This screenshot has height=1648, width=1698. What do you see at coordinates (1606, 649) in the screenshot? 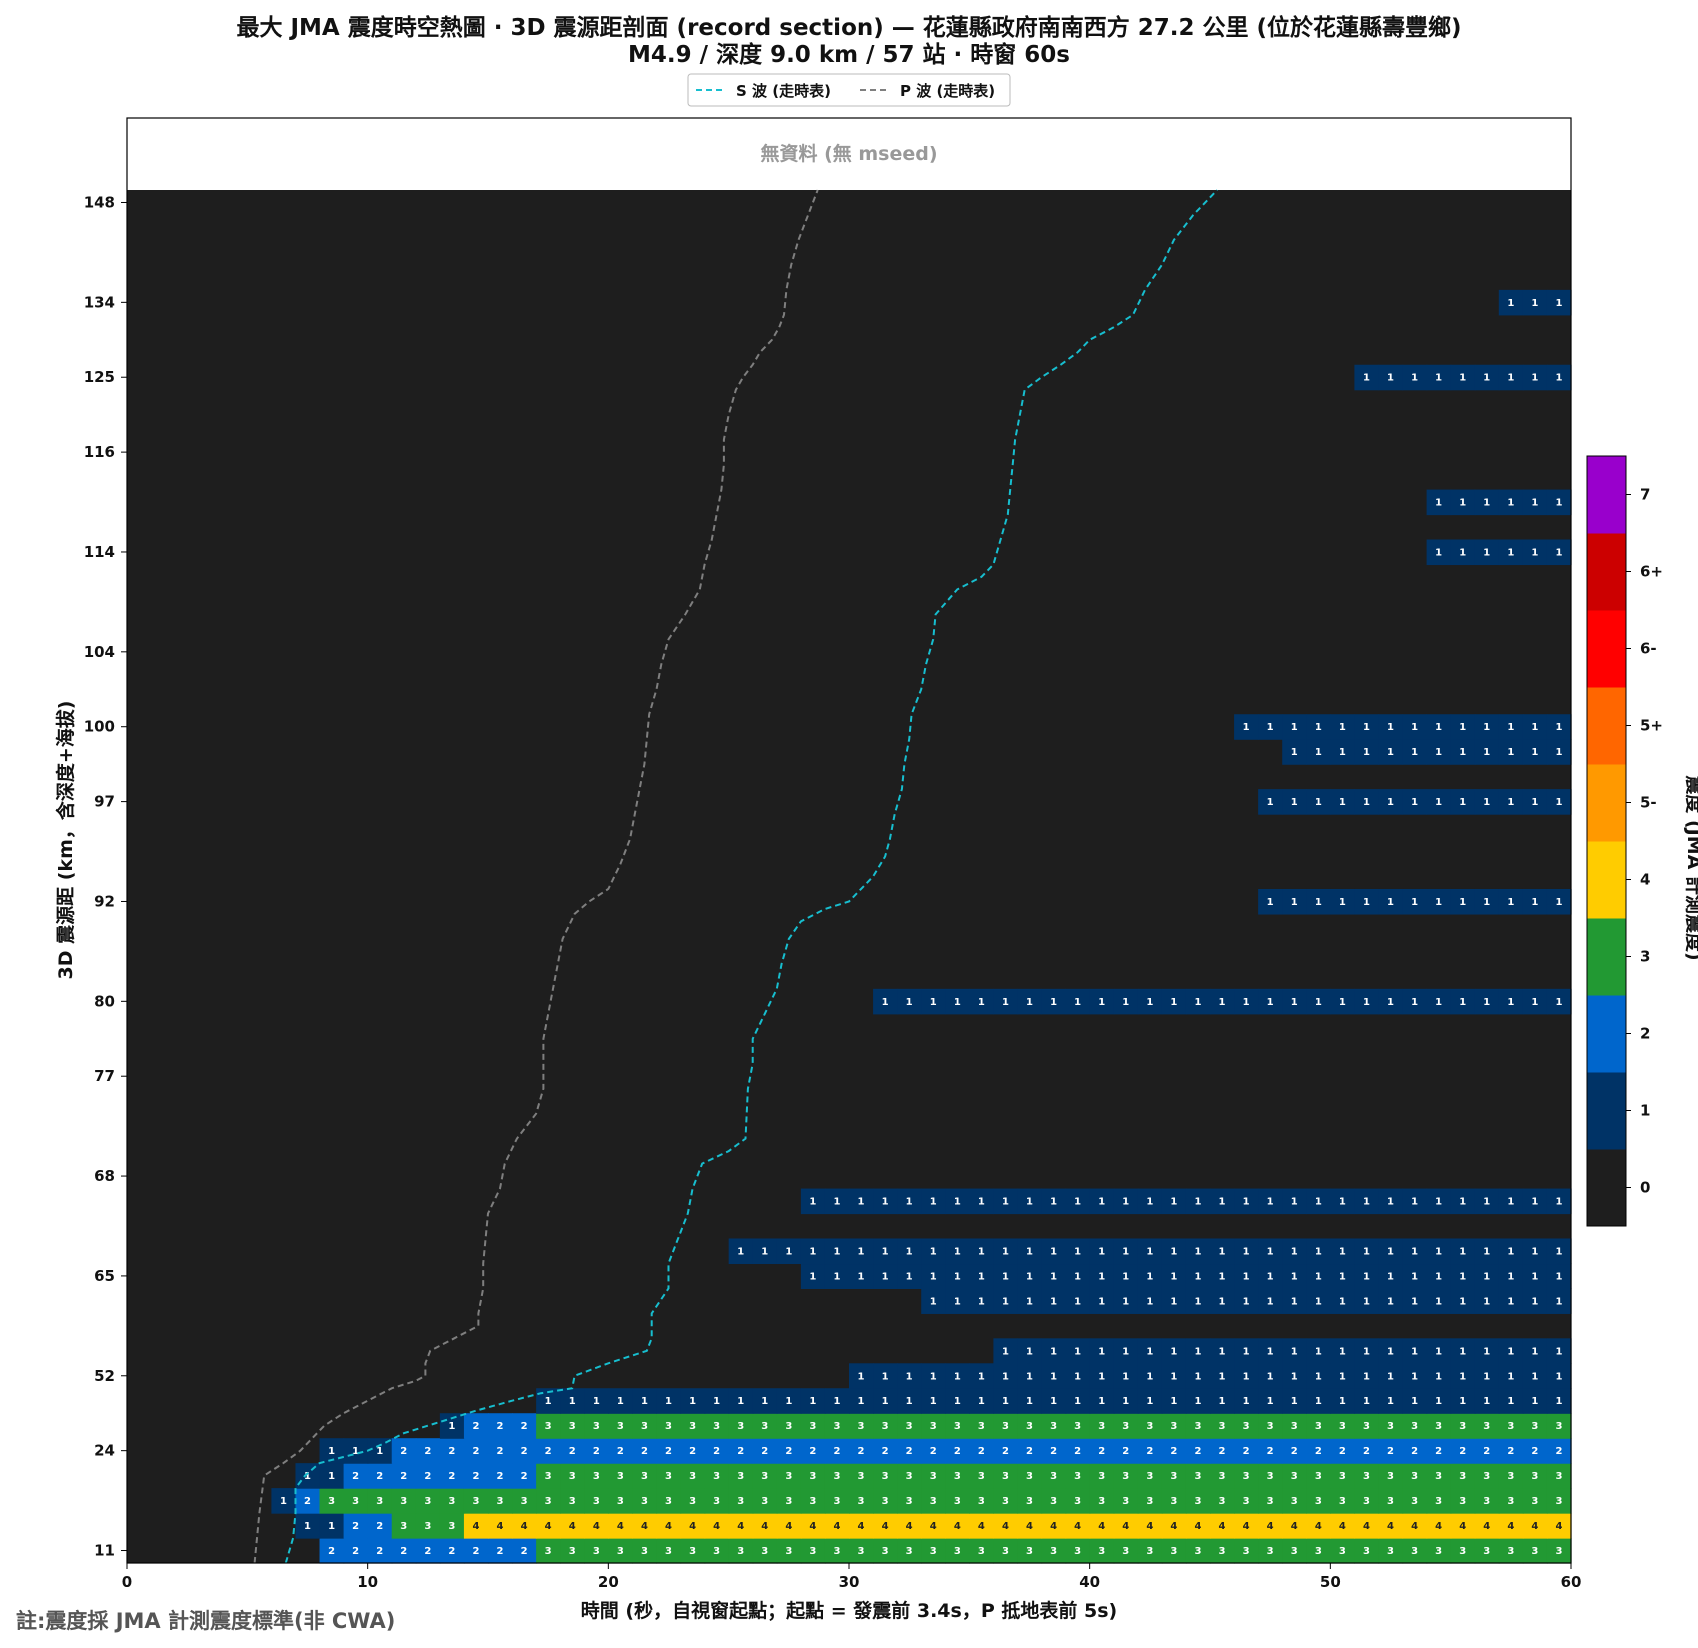
I see `colorbar-segment` at bounding box center [1606, 649].